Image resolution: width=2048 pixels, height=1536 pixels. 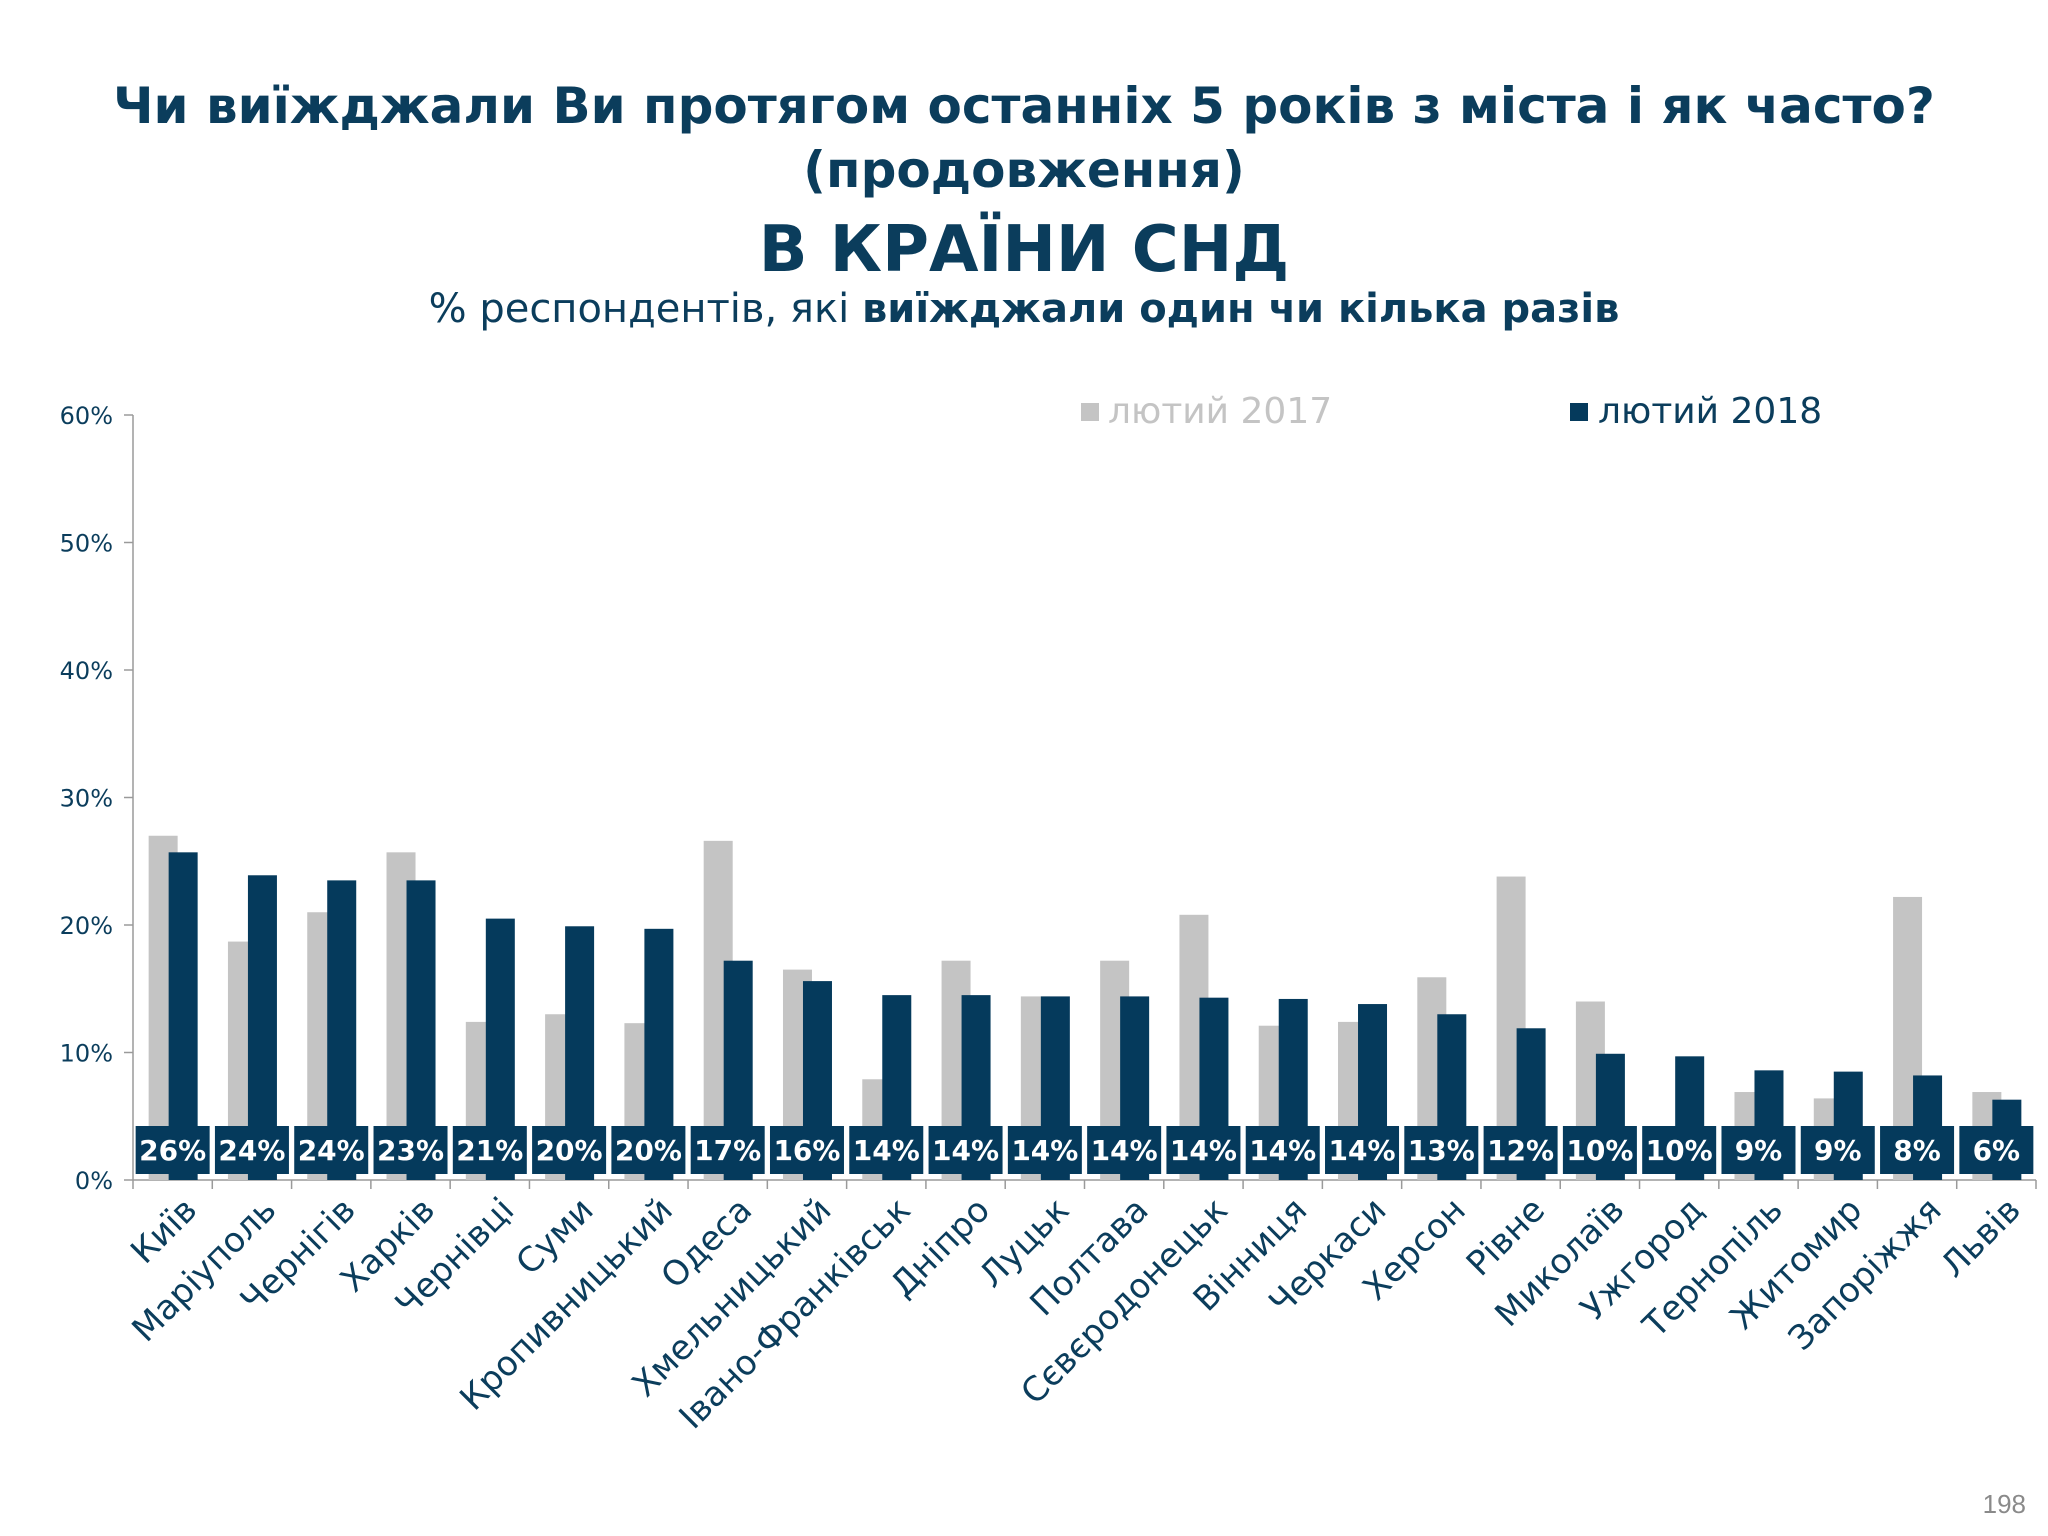 What do you see at coordinates (1981, 1238) in the screenshot?
I see `x-category-label: Львів` at bounding box center [1981, 1238].